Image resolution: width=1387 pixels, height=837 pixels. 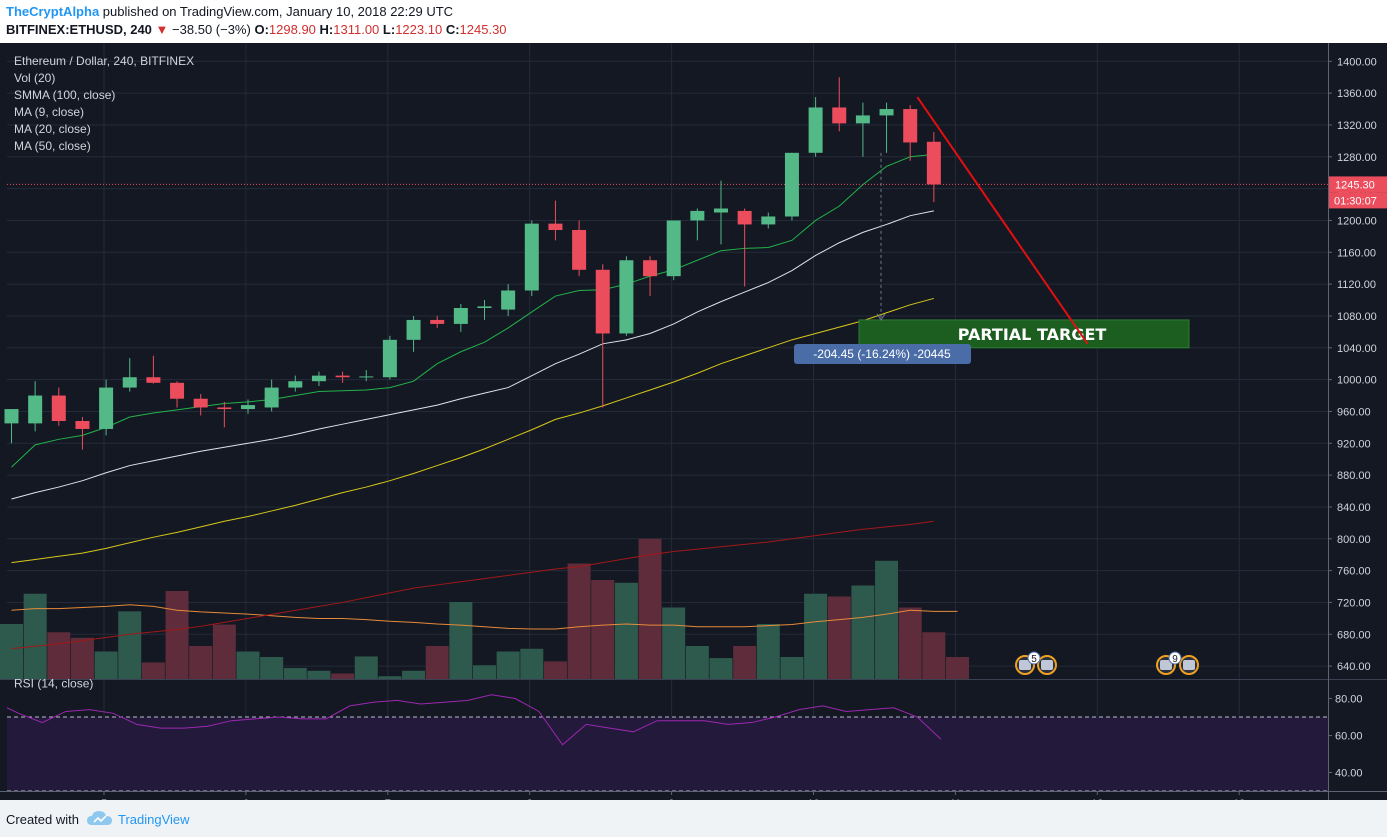 I want to click on close-value: 1245.30, so click(x=483, y=29).